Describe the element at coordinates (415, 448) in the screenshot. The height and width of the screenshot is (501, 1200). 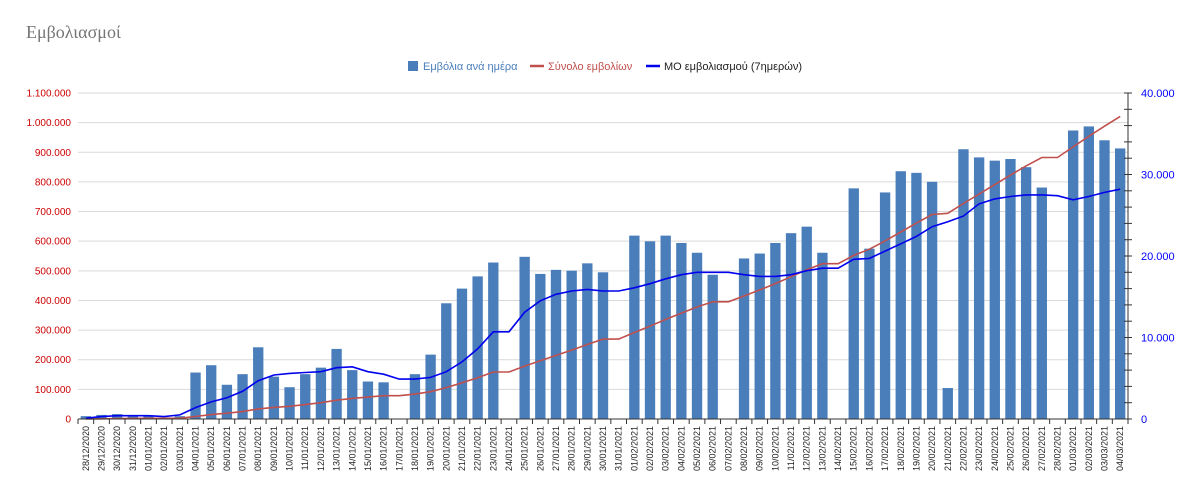
I see `x-tick-label: 18/01/2021` at that location.